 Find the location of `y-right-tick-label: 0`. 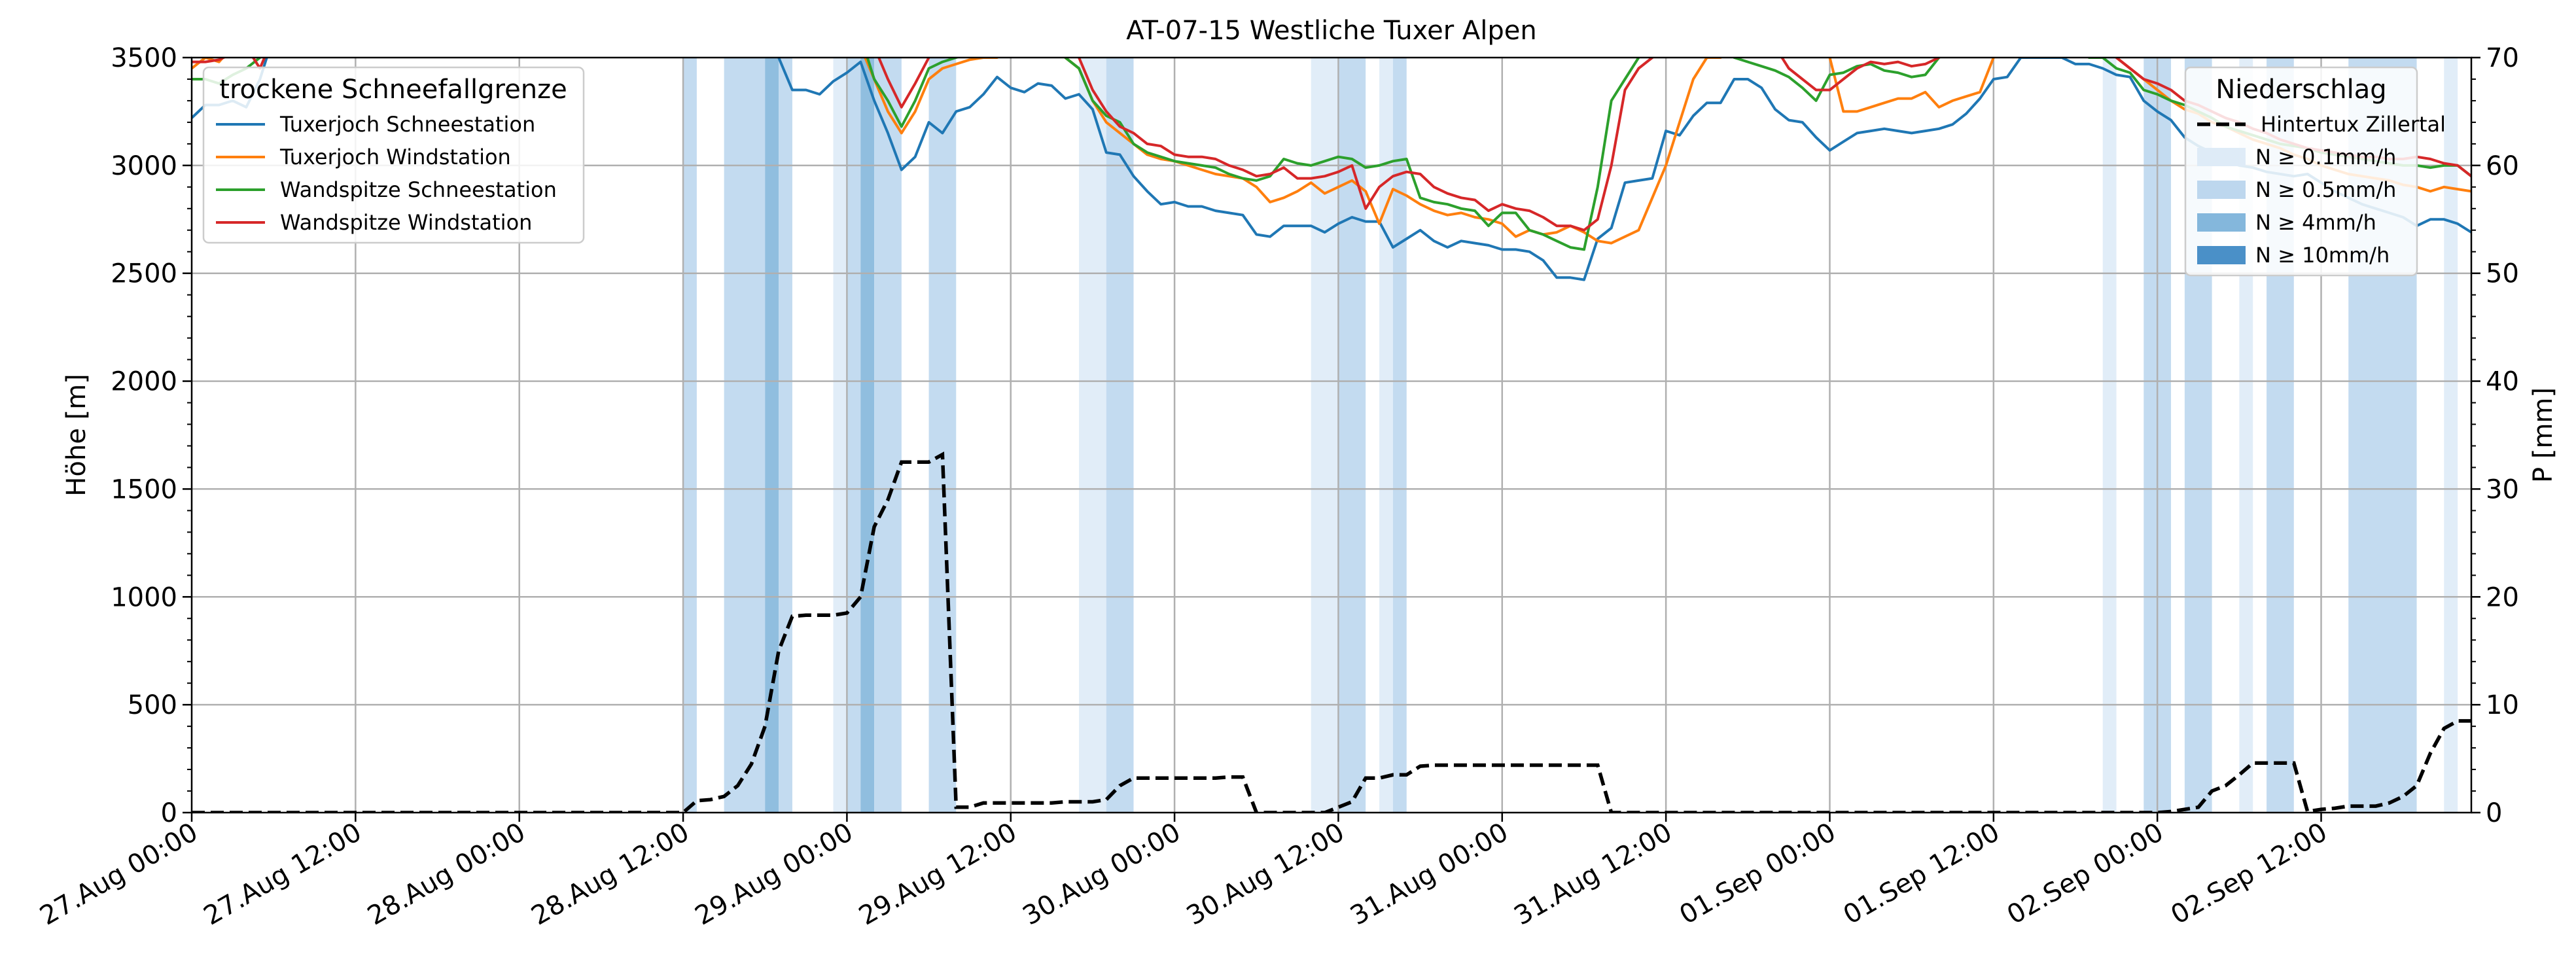

y-right-tick-label: 0 is located at coordinates (2494, 813).